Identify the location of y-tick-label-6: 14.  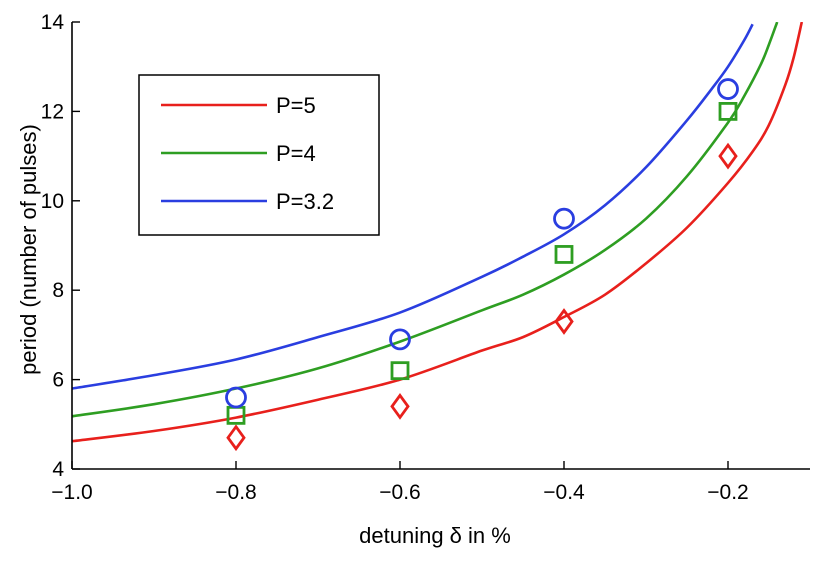
(53, 22).